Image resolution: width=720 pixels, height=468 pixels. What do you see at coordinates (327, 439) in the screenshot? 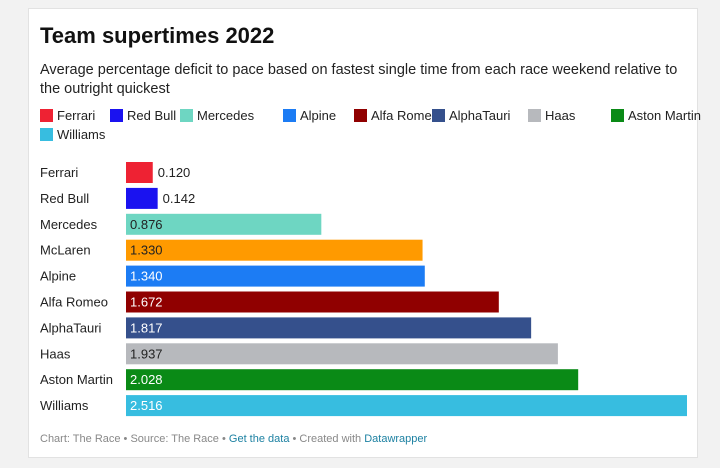
I see `footer-created-with: • Created with` at bounding box center [327, 439].